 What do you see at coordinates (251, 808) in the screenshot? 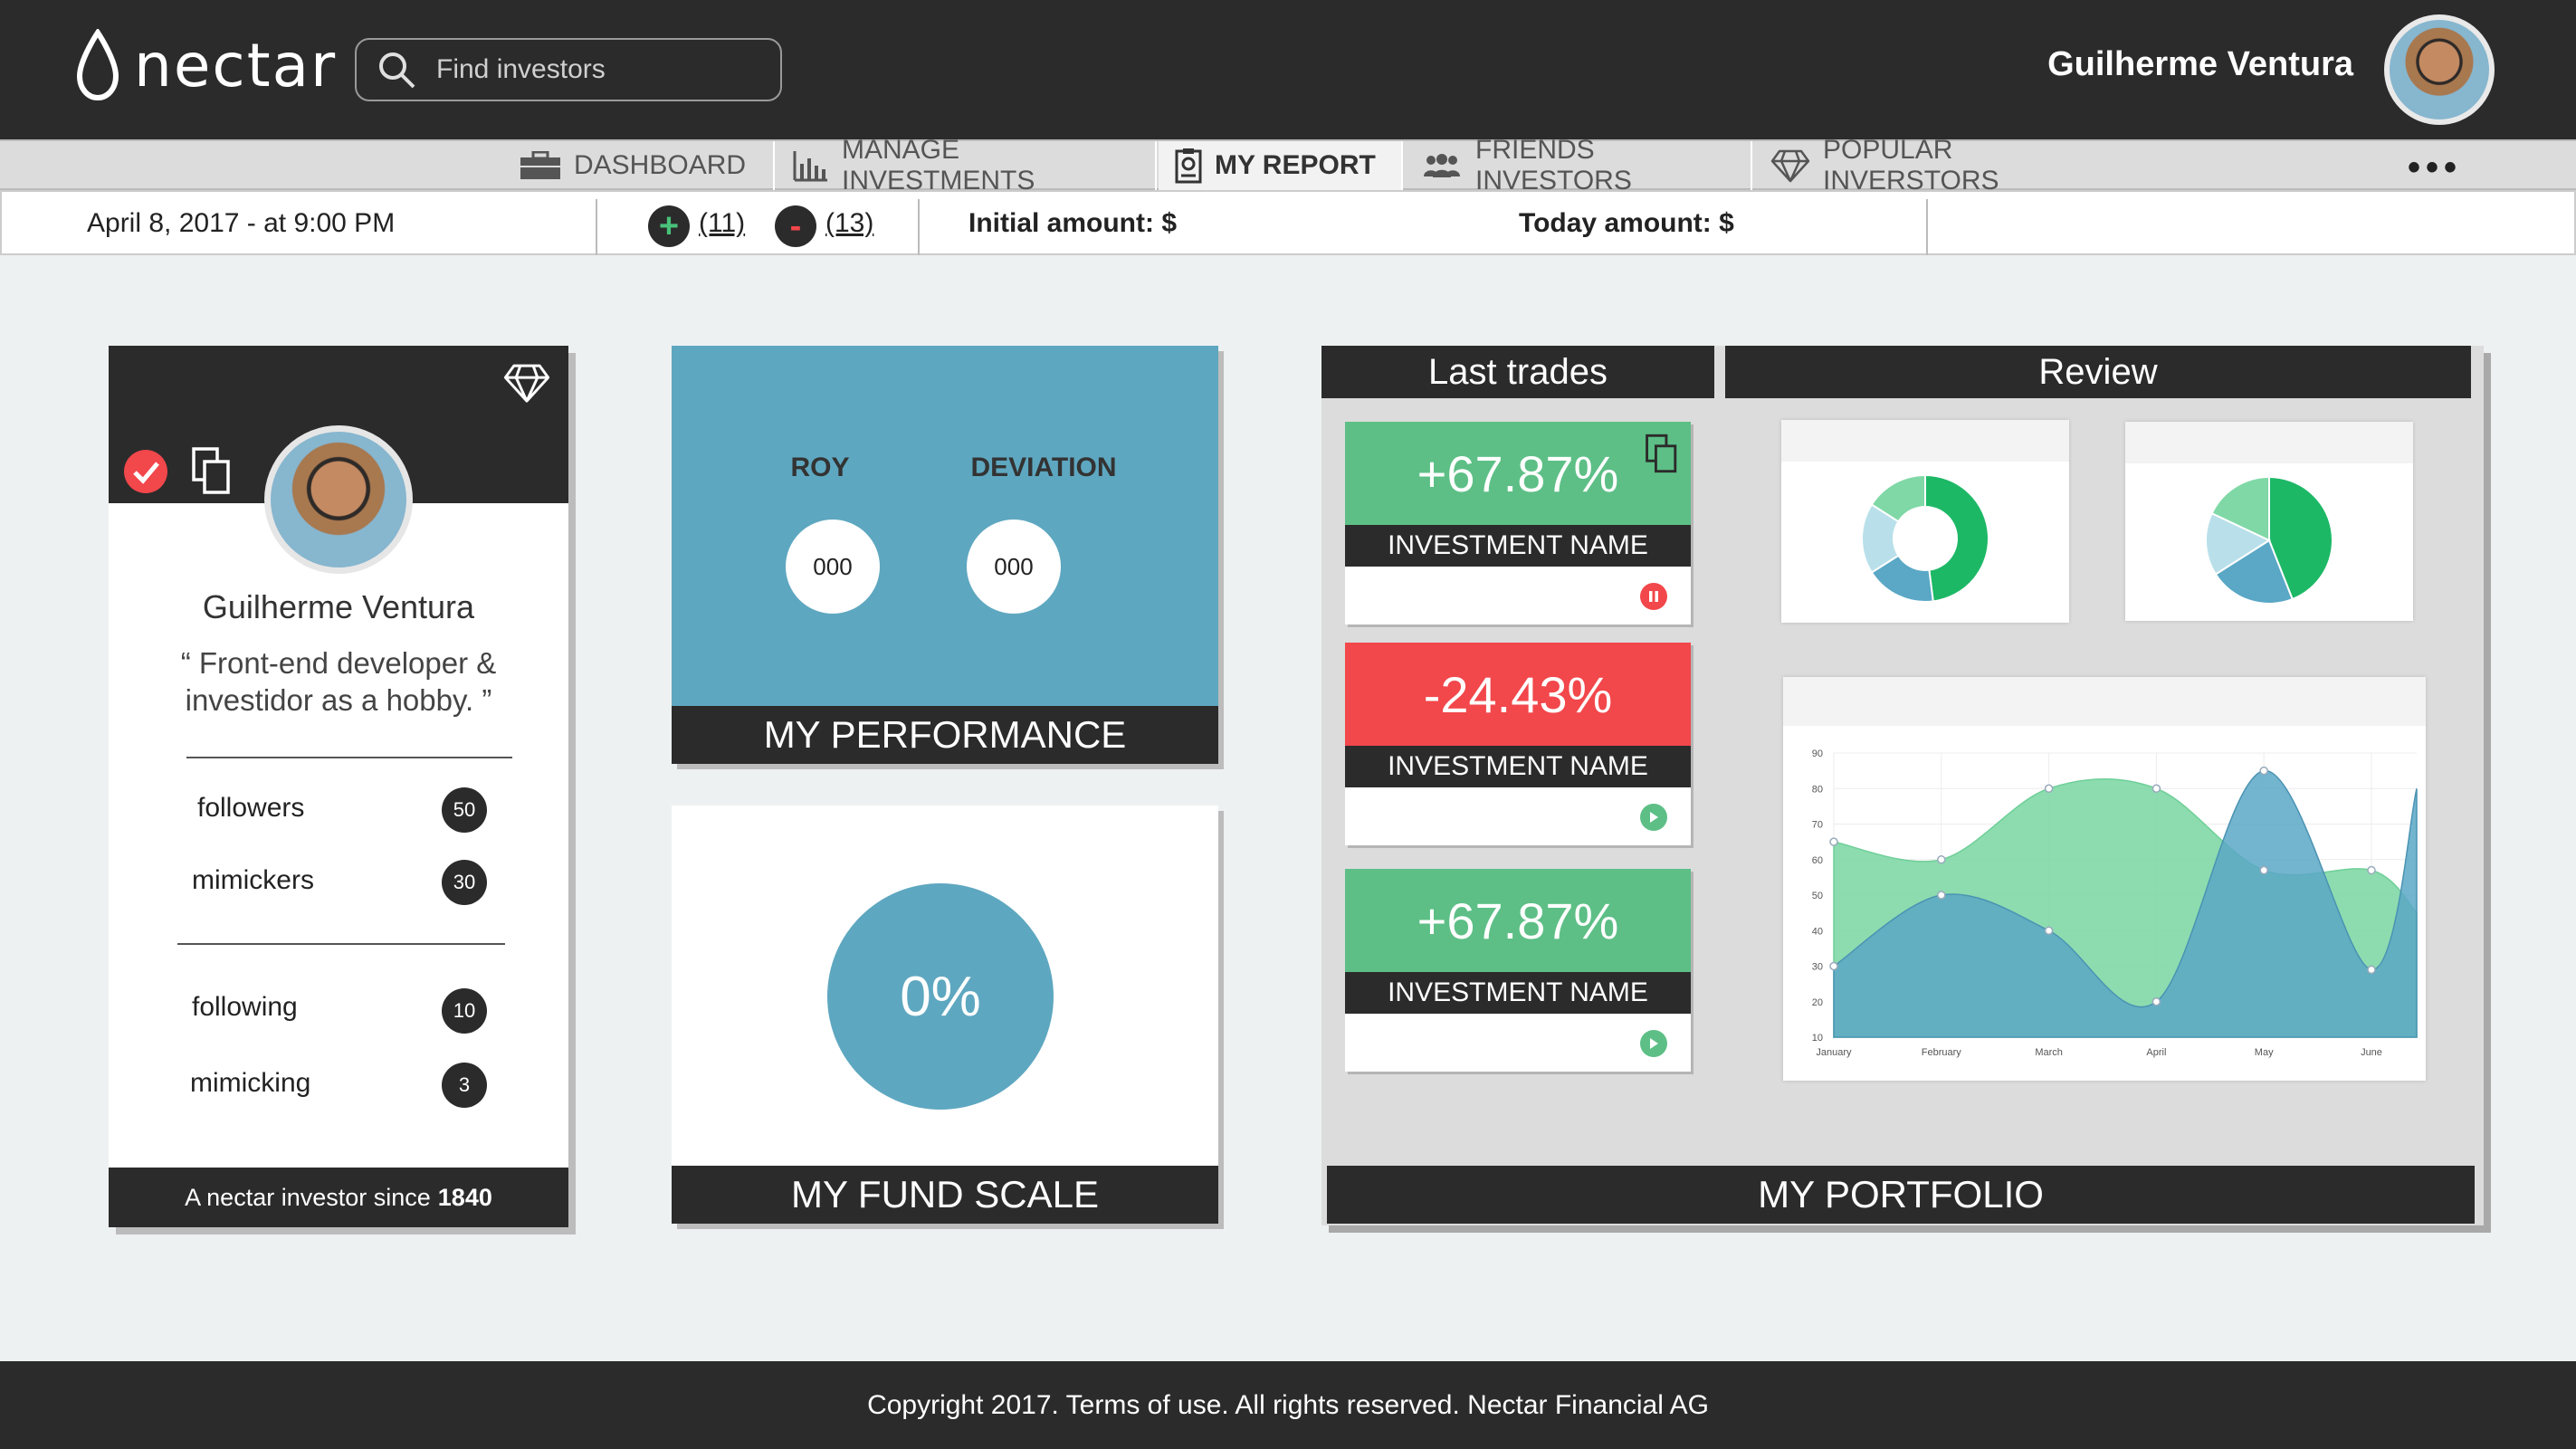
I see `followers-label: followers` at bounding box center [251, 808].